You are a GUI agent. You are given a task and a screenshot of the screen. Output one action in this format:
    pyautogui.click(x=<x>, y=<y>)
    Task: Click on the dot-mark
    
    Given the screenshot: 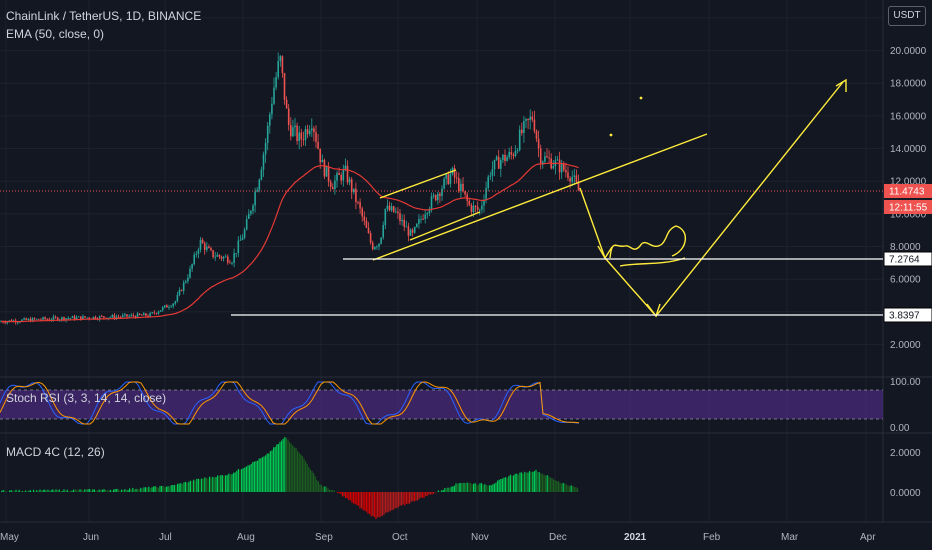 What is the action you would take?
    pyautogui.click(x=641, y=98)
    